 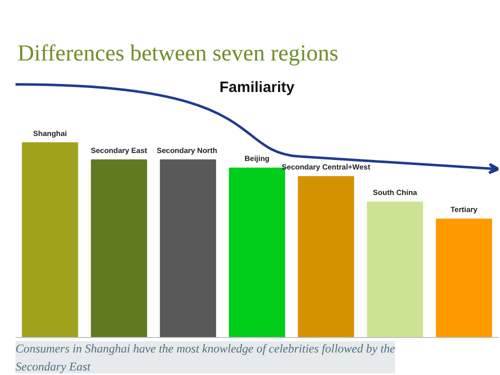 What do you see at coordinates (206, 357) in the screenshot?
I see `text: Consumers in Shanghai have the most knowledge of celebrities followed by the Secondary East` at bounding box center [206, 357].